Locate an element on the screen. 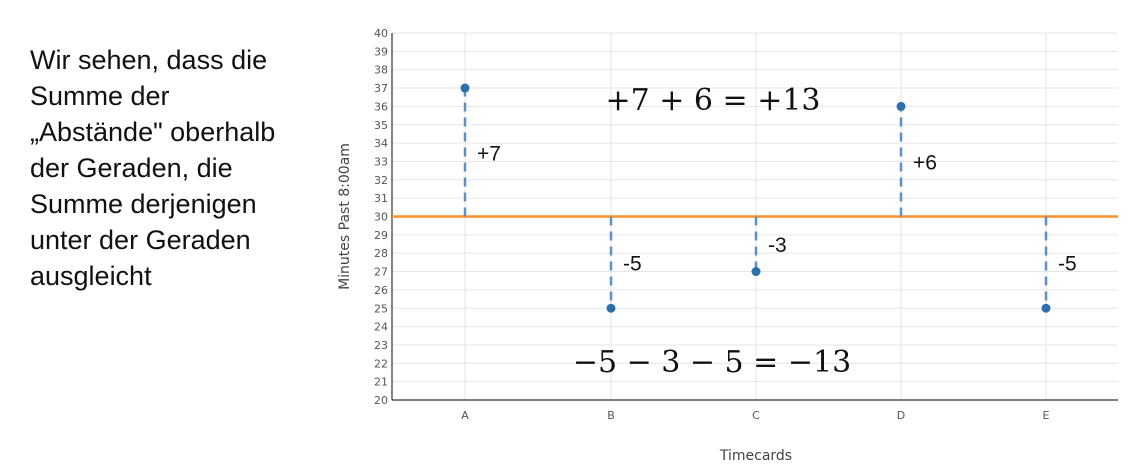 Image resolution: width=1133 pixels, height=469 pixels. y-tick-label: 33 is located at coordinates (381, 161).